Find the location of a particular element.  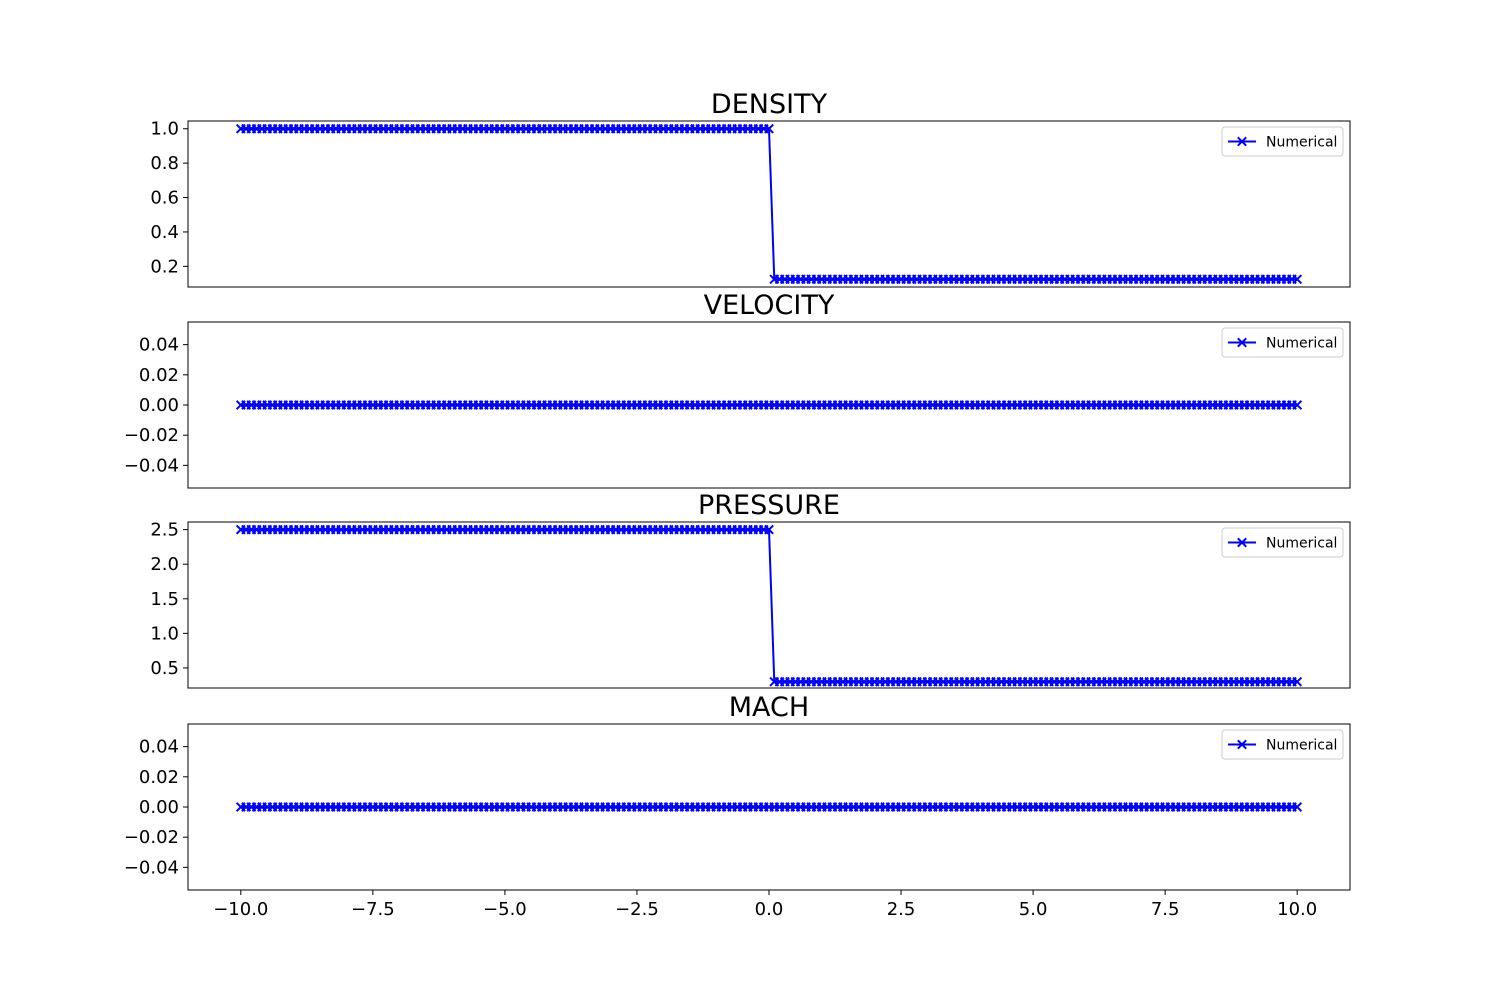

axes-frame-density is located at coordinates (769, 204).